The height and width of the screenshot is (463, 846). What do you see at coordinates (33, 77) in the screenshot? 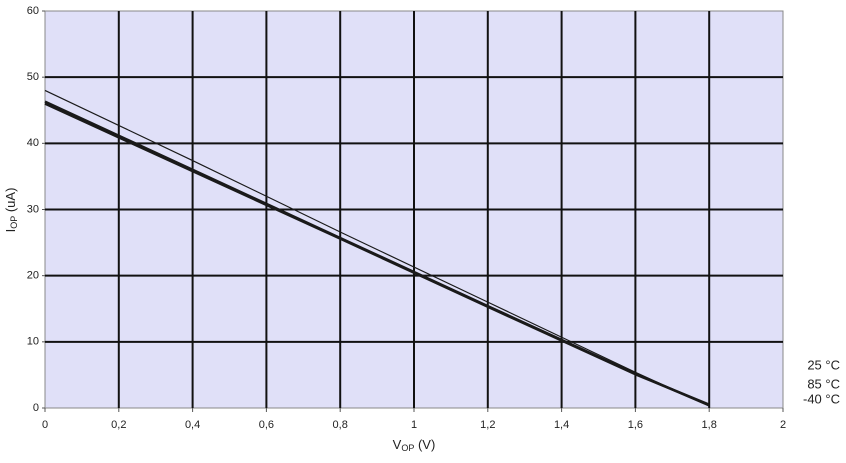
I see `y-tick-label: 50` at bounding box center [33, 77].